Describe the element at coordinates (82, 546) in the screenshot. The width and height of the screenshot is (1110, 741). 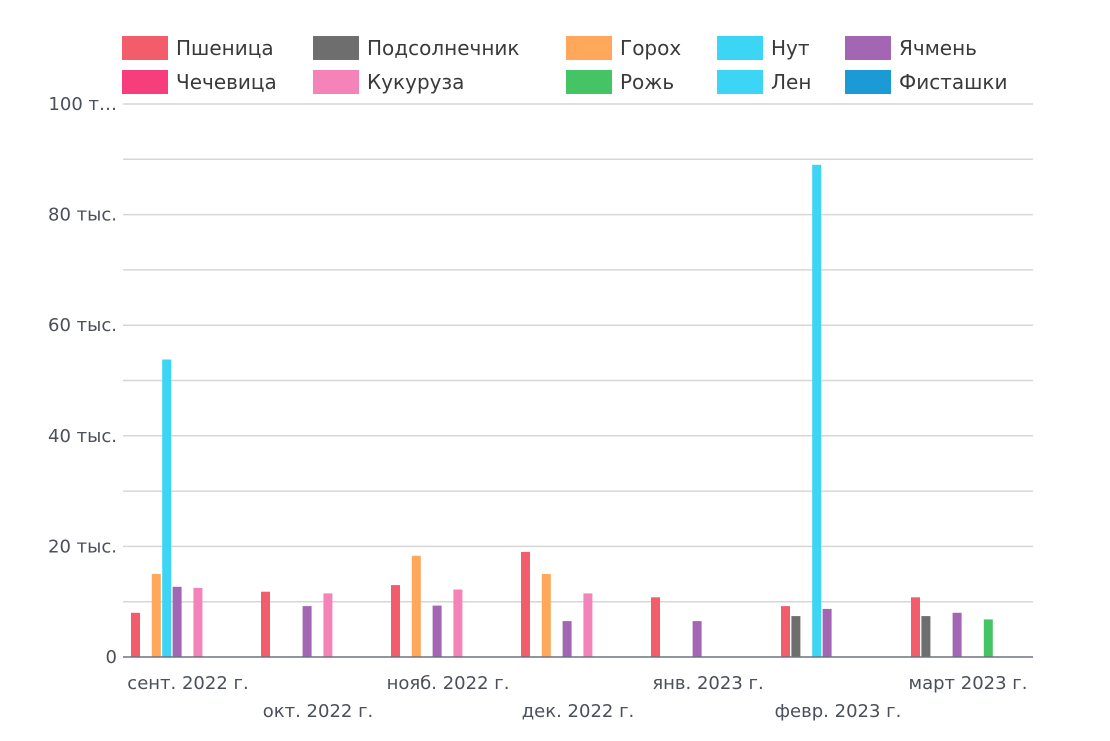
I see `y-tick-label: 20 тыс.` at that location.